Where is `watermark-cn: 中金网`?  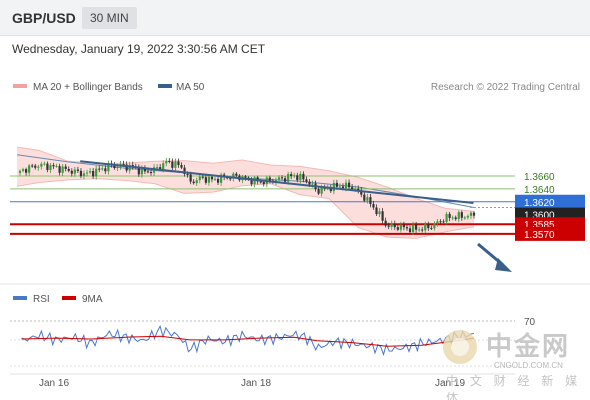 watermark-cn: 中金网 is located at coordinates (528, 347).